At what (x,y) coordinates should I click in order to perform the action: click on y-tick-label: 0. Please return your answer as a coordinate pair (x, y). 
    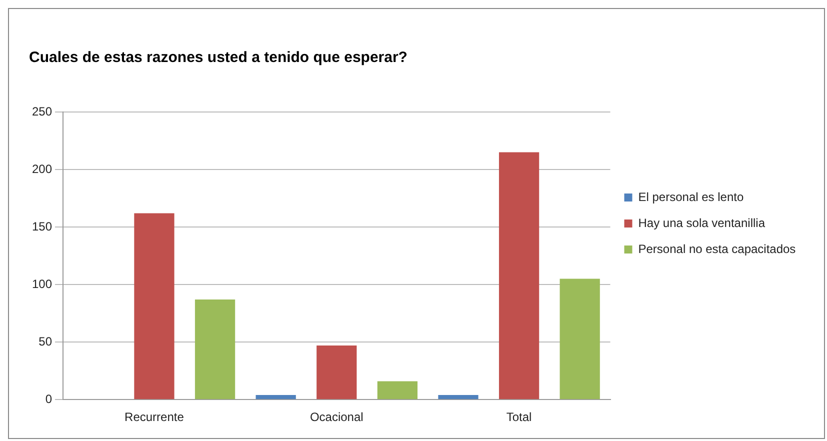
    Looking at the image, I should click on (48, 399).